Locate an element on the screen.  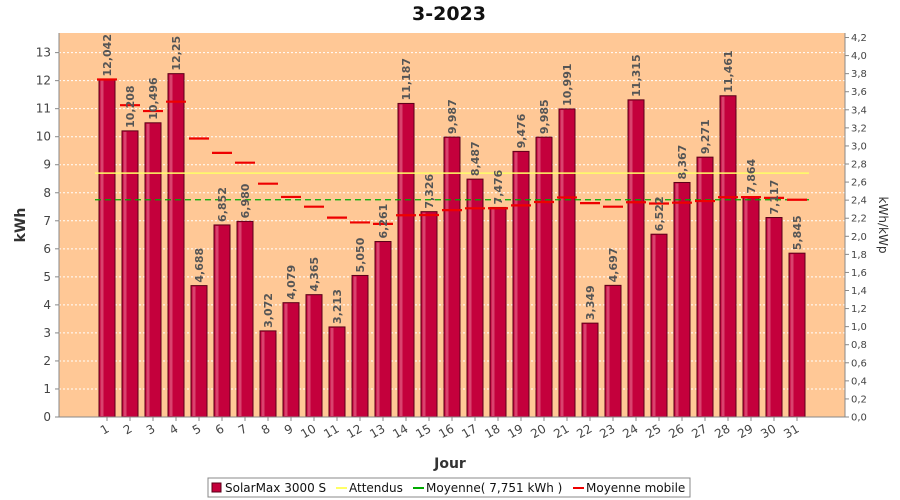
y2-tick-label: 1,2 is located at coordinates (859, 309).